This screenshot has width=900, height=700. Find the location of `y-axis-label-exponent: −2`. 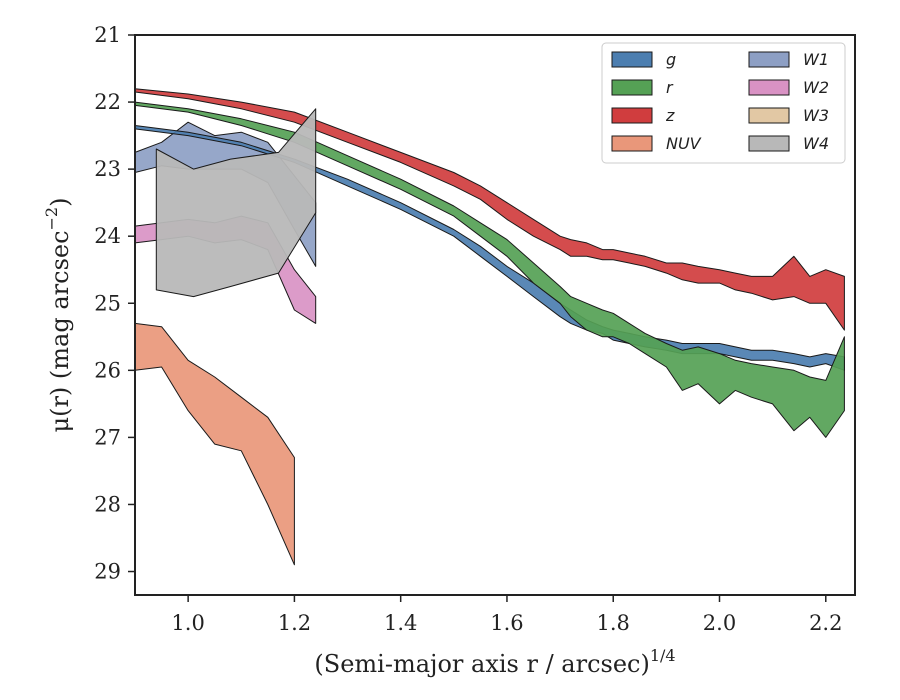

y-axis-label-exponent: −2 is located at coordinates (51, 219).